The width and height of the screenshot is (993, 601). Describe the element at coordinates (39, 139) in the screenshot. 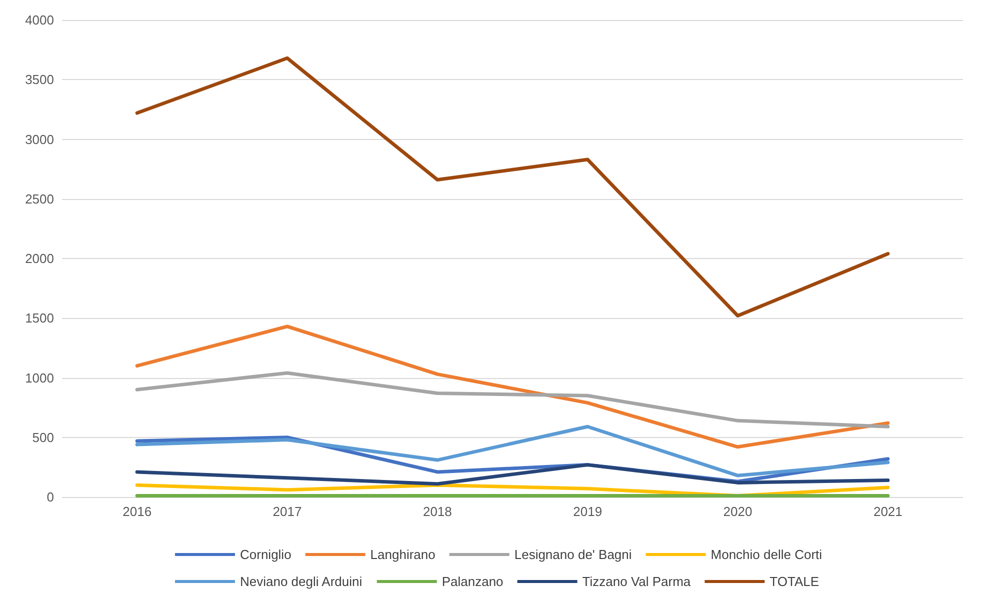

I see `y-tick-label: 3000` at that location.